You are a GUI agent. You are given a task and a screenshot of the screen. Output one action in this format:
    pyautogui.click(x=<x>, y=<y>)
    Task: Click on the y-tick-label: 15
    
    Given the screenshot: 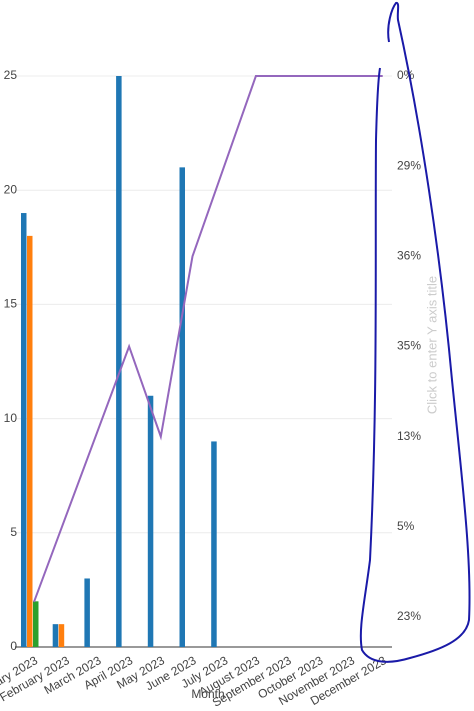 What is the action you would take?
    pyautogui.click(x=11, y=304)
    